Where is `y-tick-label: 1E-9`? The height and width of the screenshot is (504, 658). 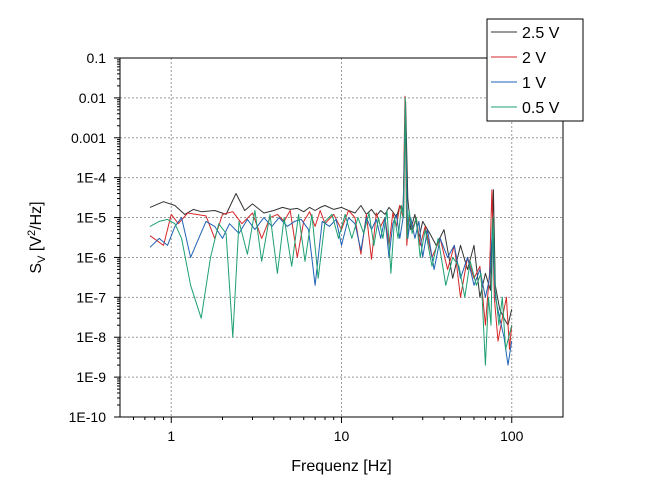 y-tick-label: 1E-9 is located at coordinates (91, 377).